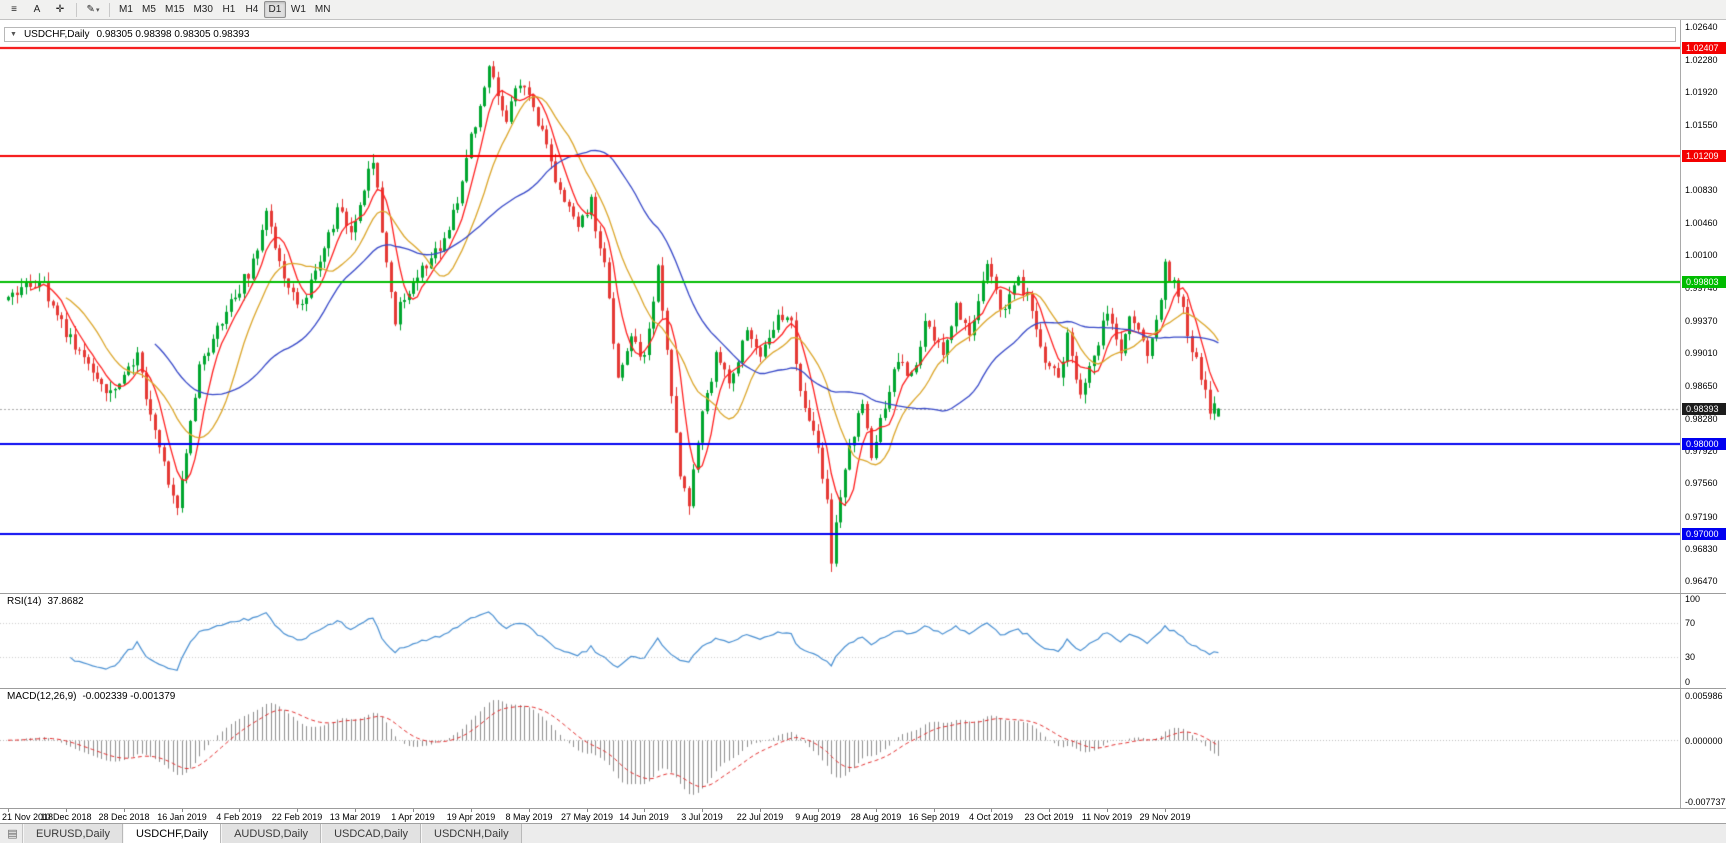 The image size is (1726, 843). I want to click on timeframe-button-h1: H1, so click(229, 9).